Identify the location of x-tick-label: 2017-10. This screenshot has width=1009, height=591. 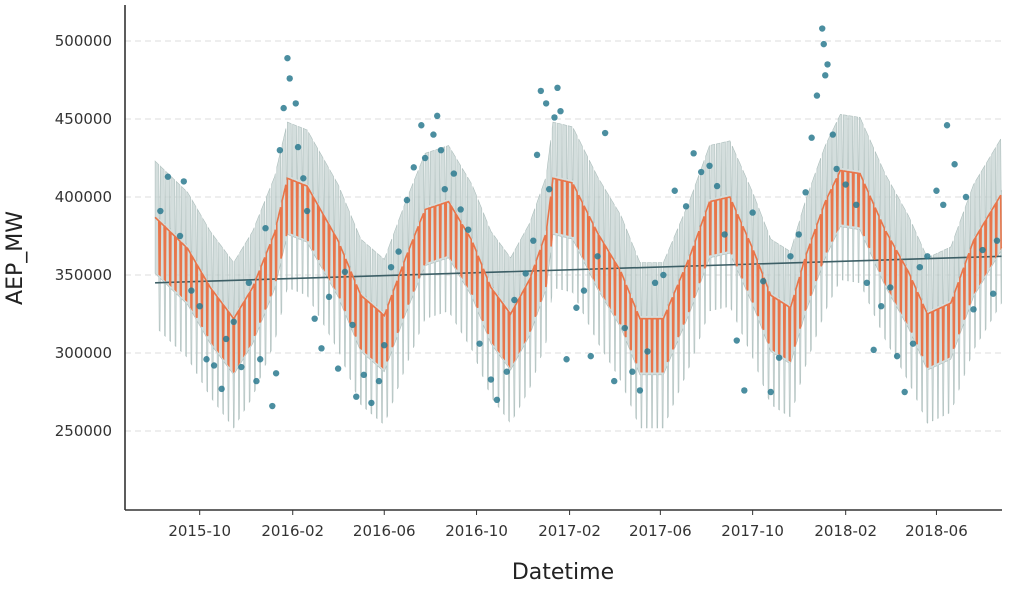
(752, 531).